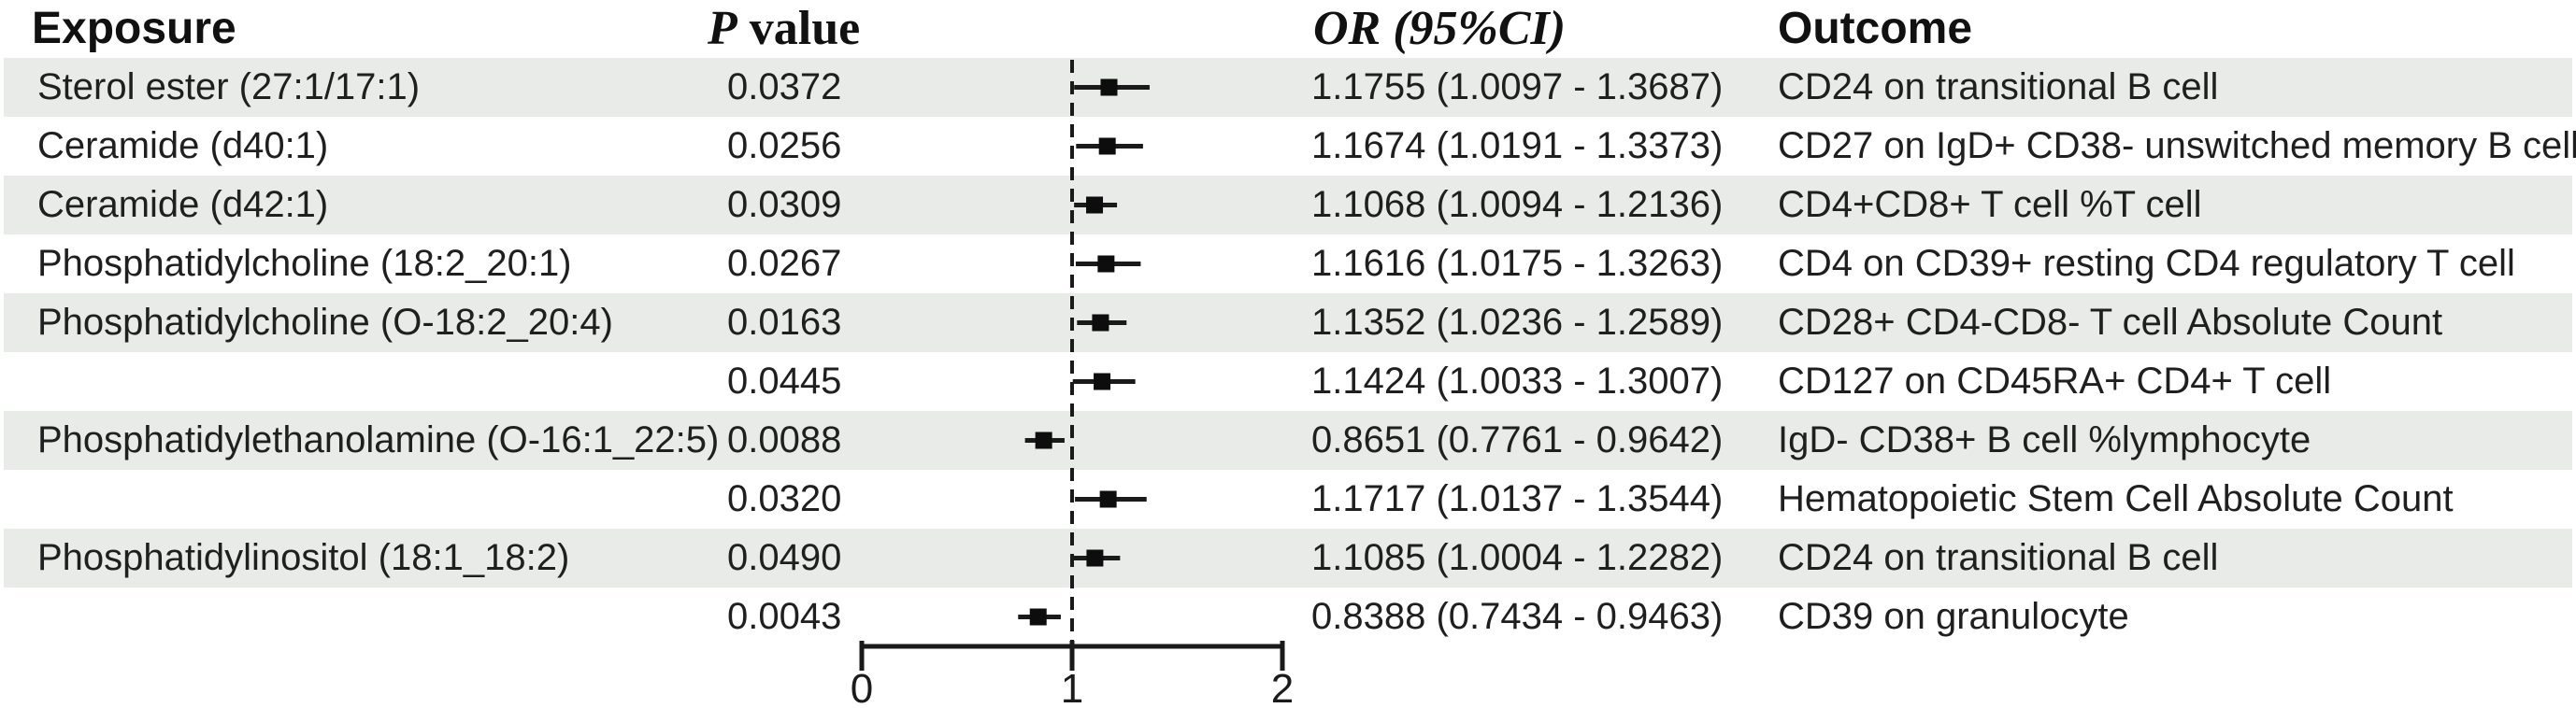 The width and height of the screenshot is (2576, 708). What do you see at coordinates (784, 439) in the screenshot?
I see `p-value: 0.0088` at bounding box center [784, 439].